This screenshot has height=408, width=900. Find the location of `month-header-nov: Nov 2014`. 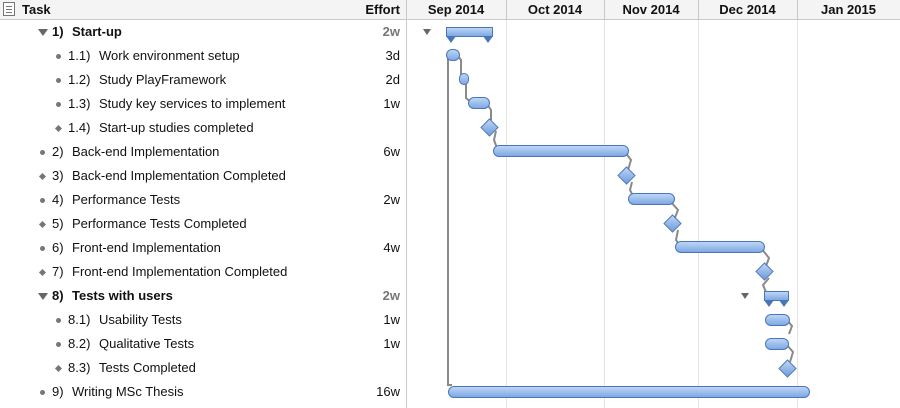

month-header-nov: Nov 2014 is located at coordinates (651, 9).